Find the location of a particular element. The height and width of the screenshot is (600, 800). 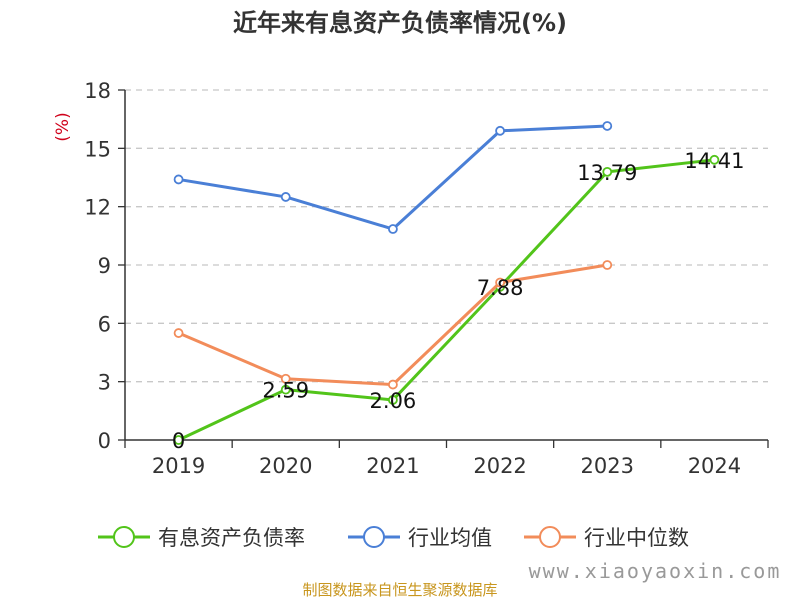

x-tick-label: 2023 is located at coordinates (607, 466).